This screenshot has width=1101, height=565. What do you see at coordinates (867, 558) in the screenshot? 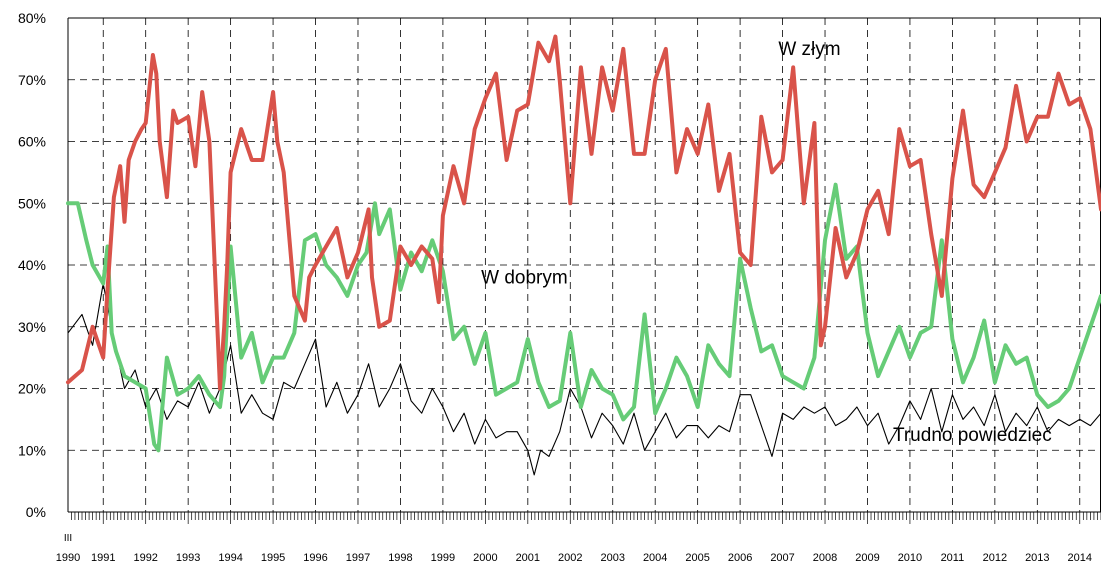
I see `x-tick-label: 2009` at bounding box center [867, 558].